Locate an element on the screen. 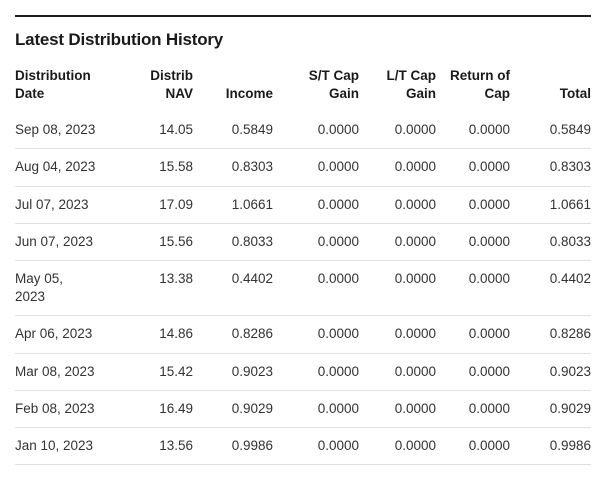 The image size is (607, 488). cell-date: Feb 08, 2023 is located at coordinates (80, 409).